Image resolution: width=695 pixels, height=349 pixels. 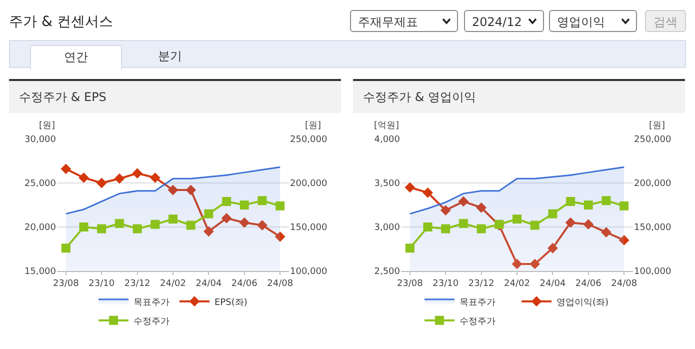 I want to click on text: 분기, so click(x=170, y=56).